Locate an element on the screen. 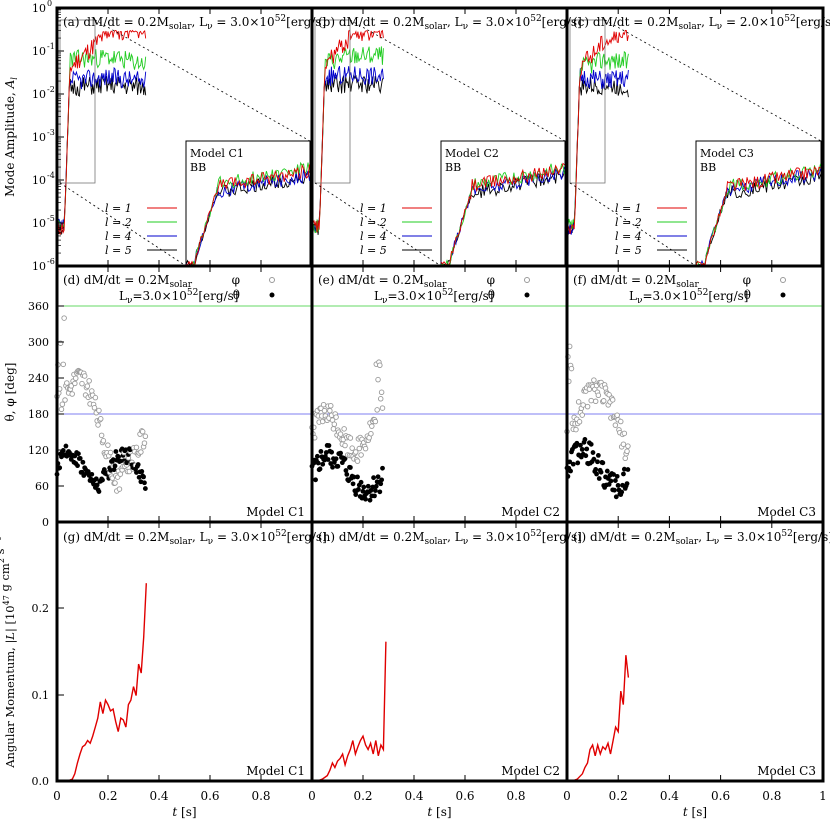 The width and height of the screenshot is (830, 820). legend-mode-label: l = 4 is located at coordinates (628, 236).